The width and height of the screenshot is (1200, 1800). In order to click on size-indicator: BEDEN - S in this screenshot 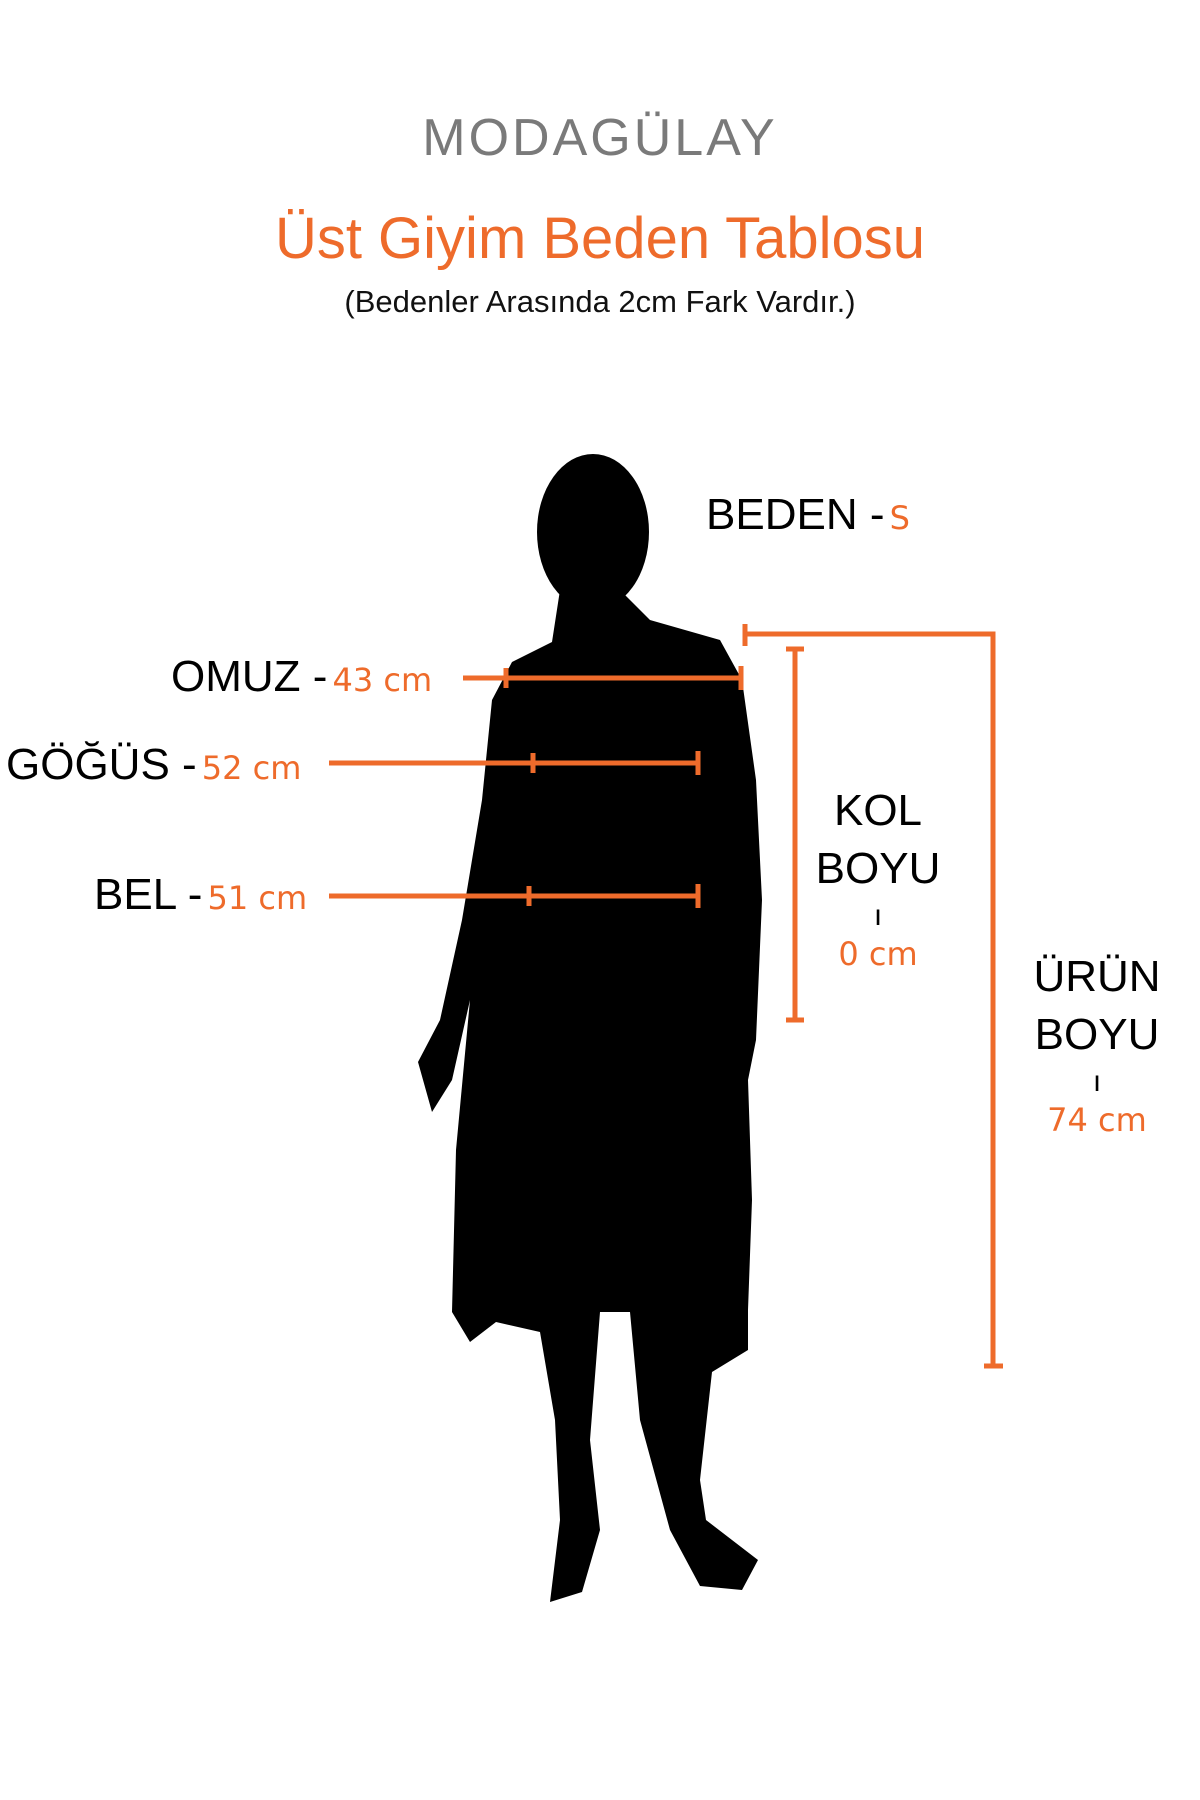, I will do `click(808, 515)`.